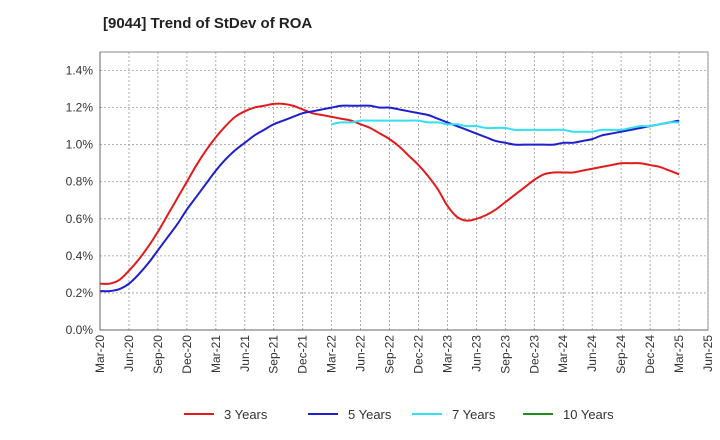 This screenshot has width=720, height=440. What do you see at coordinates (474, 414) in the screenshot?
I see `legend-label-7-years: 7 Years` at bounding box center [474, 414].